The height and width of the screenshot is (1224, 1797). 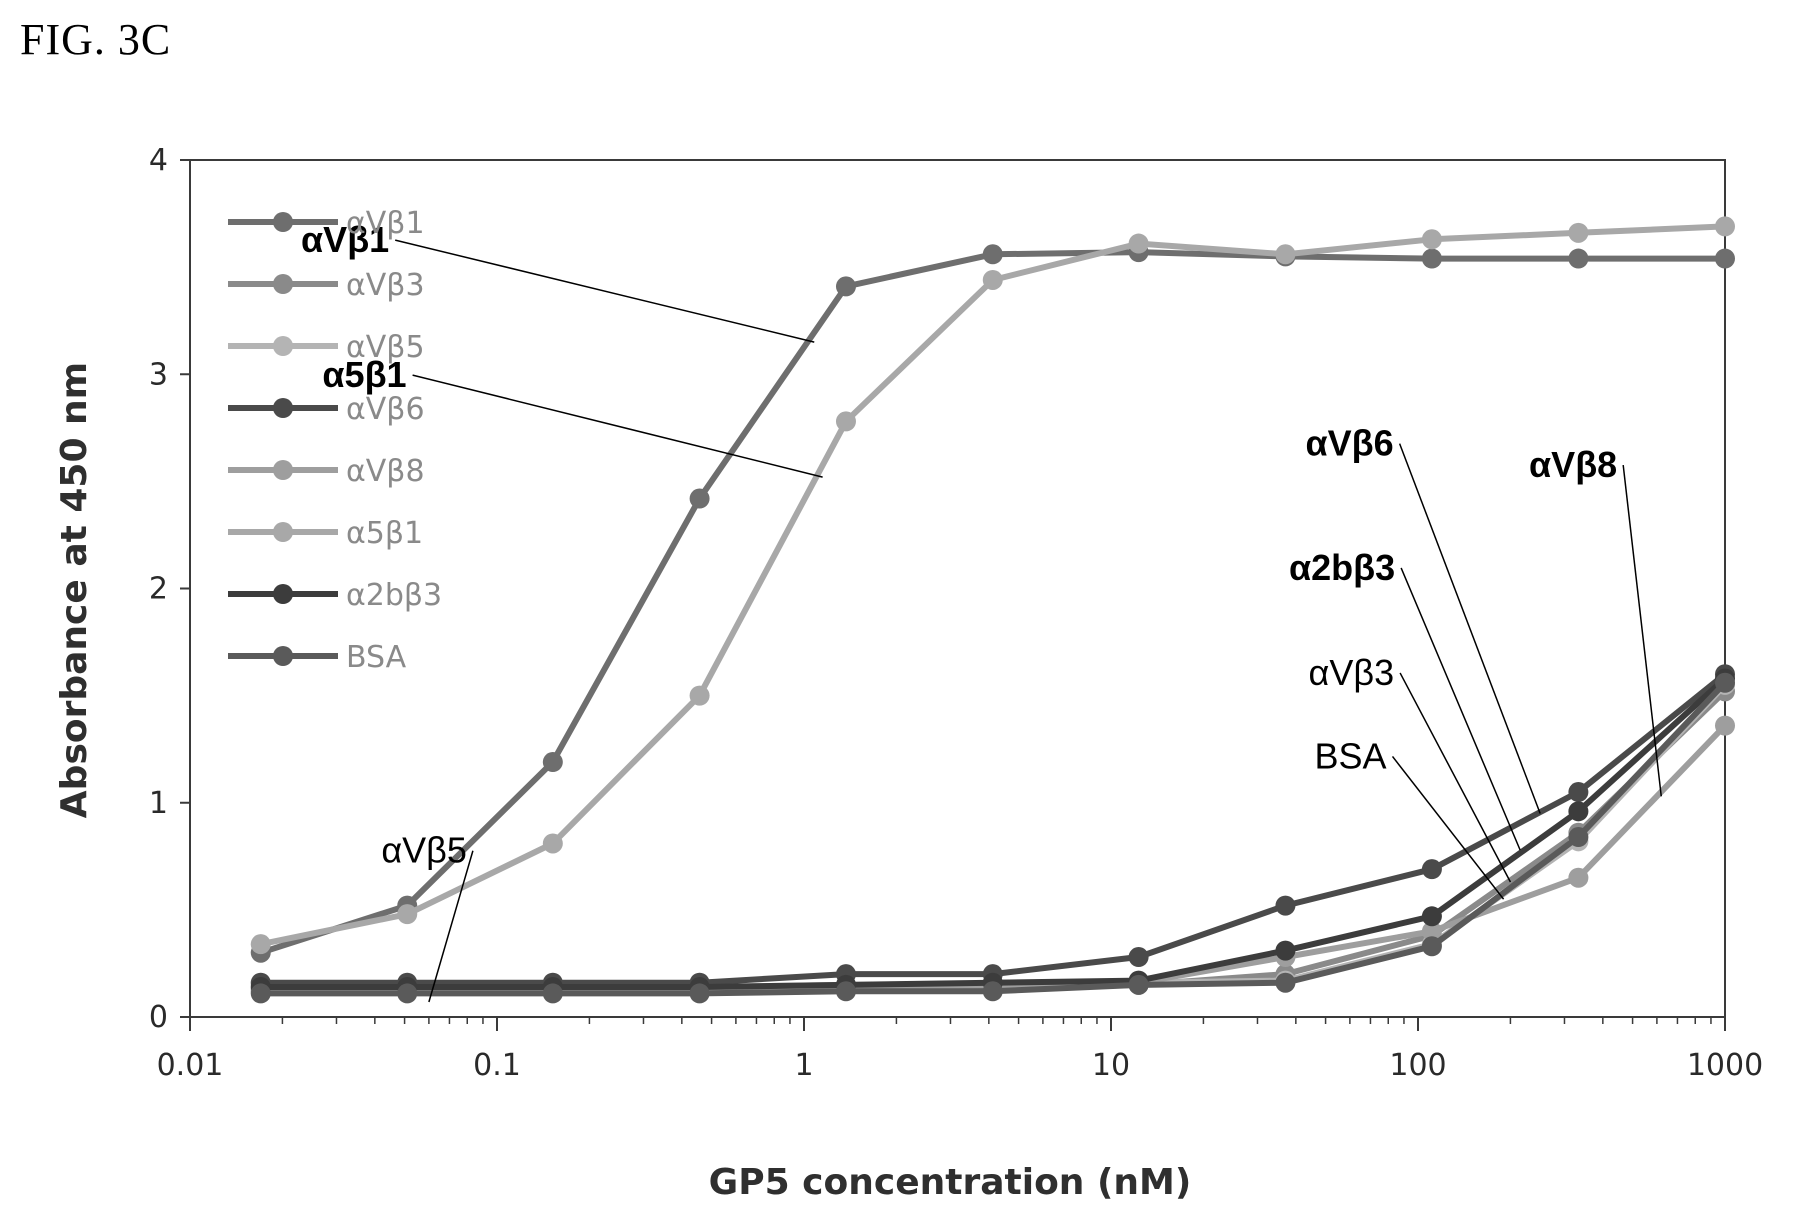 What do you see at coordinates (385, 285) in the screenshot?
I see `legend-label: αVβ3` at bounding box center [385, 285].